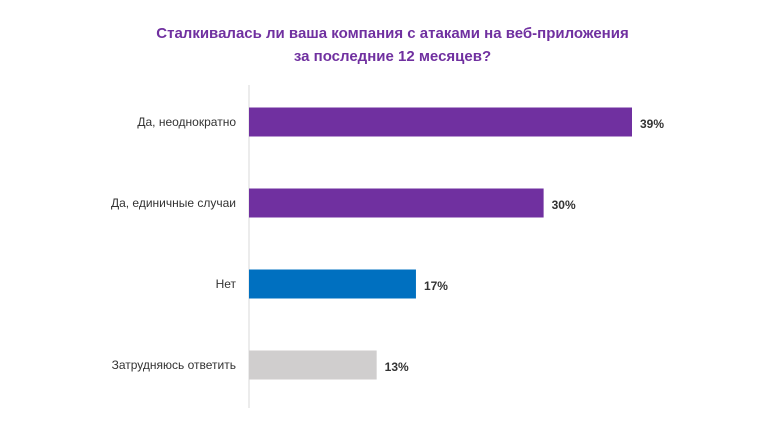  I want to click on value-label-3: 17%, so click(436, 286).